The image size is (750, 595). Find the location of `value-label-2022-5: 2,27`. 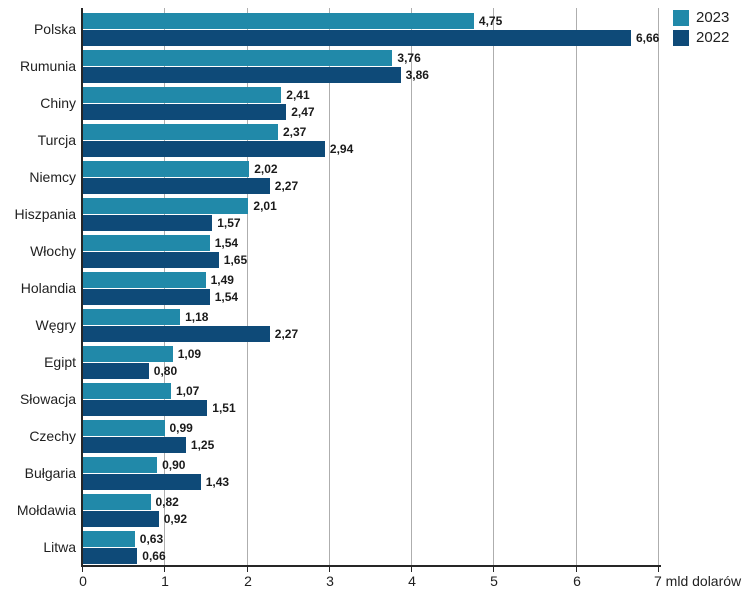

value-label-2022-5: 2,27 is located at coordinates (286, 186).